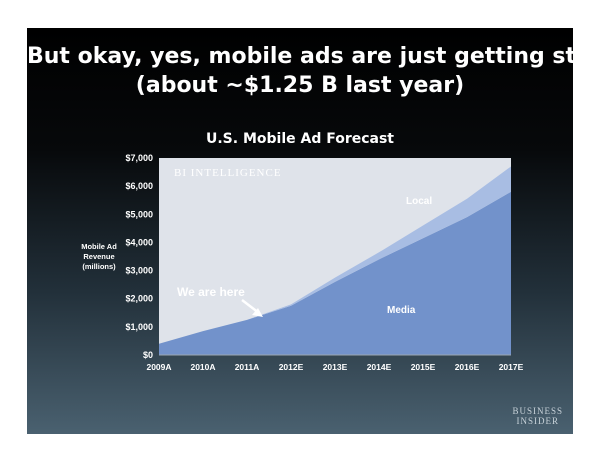  Describe the element at coordinates (148, 355) in the screenshot. I see `y-tick-label: $0` at that location.